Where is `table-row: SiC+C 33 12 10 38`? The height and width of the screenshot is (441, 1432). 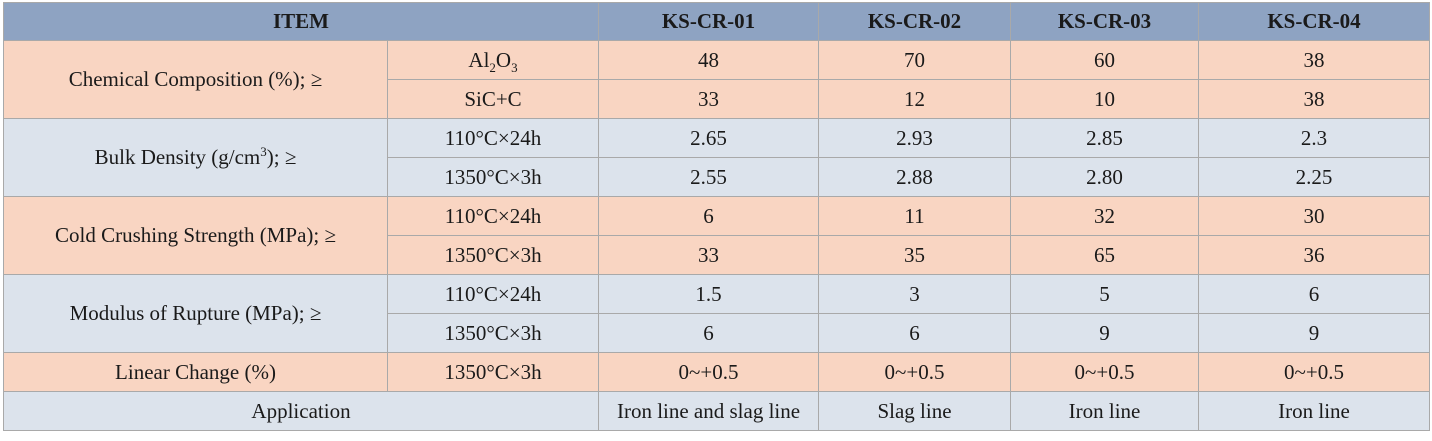 table-row: SiC+C 33 12 10 38 is located at coordinates (717, 99).